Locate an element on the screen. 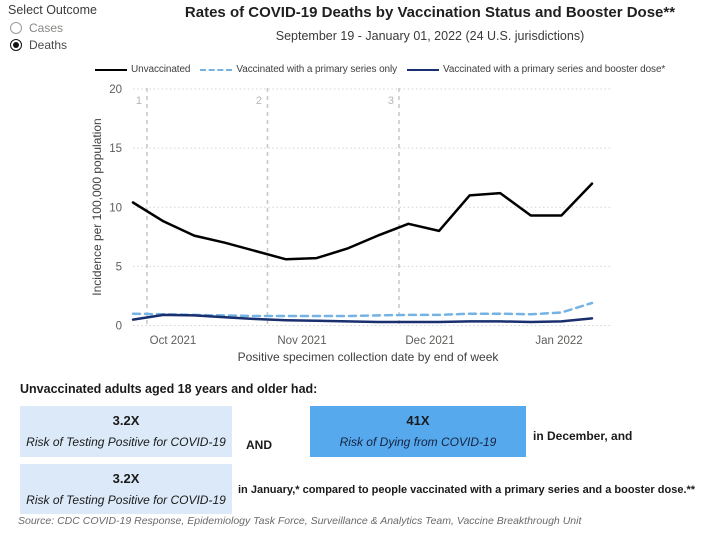  radio-unselected-icon is located at coordinates (16, 28).